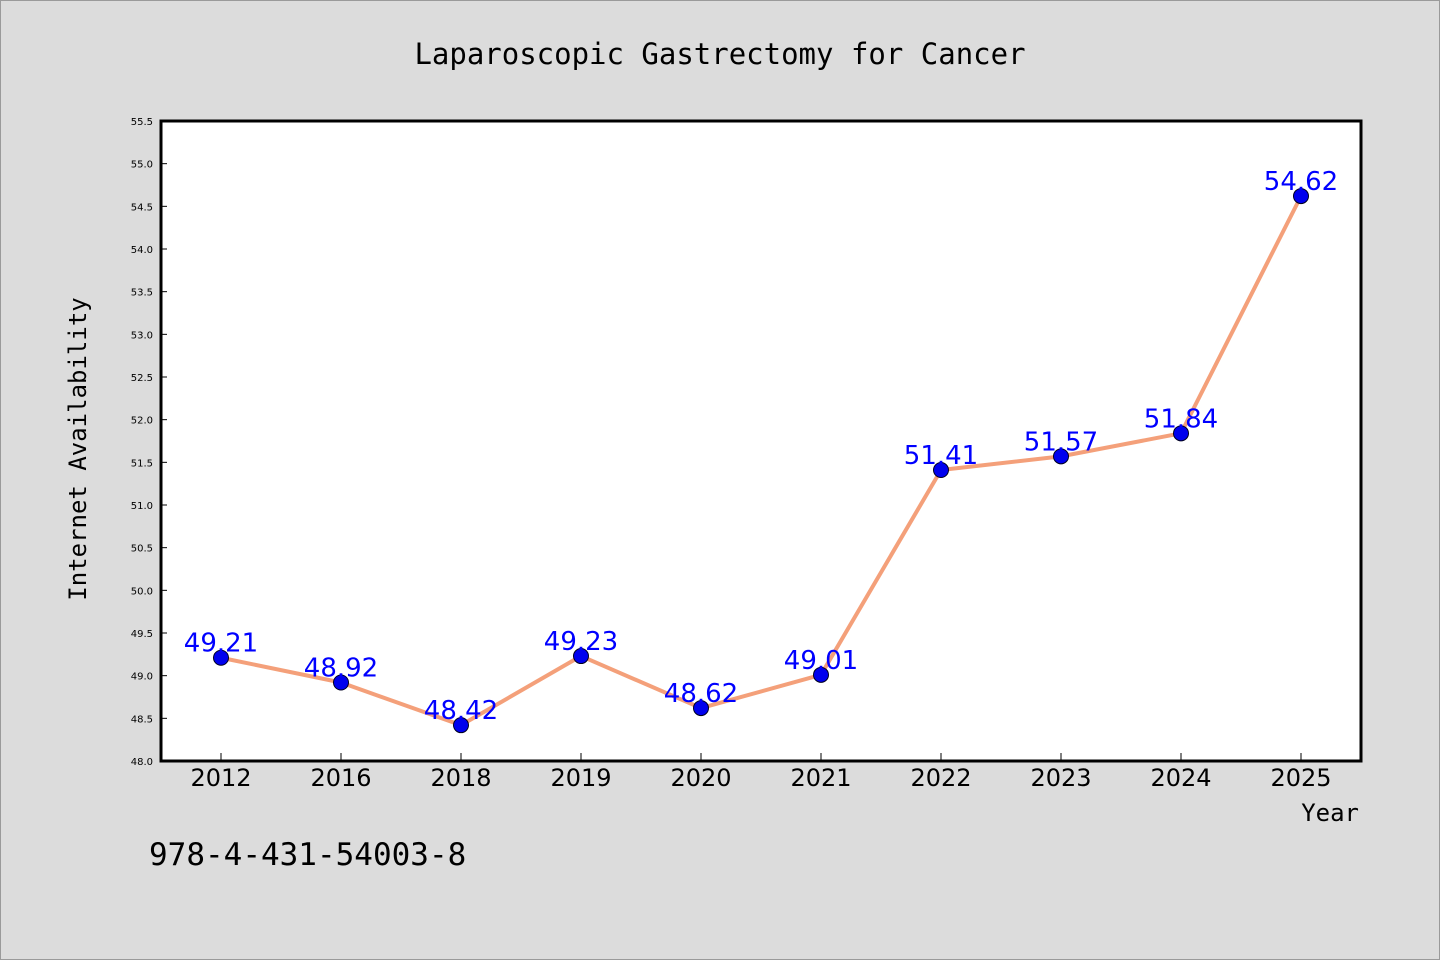 The width and height of the screenshot is (1440, 960). What do you see at coordinates (719, 54) in the screenshot?
I see `chart-title: Laparoscopic Gastrectomy for Cancer` at bounding box center [719, 54].